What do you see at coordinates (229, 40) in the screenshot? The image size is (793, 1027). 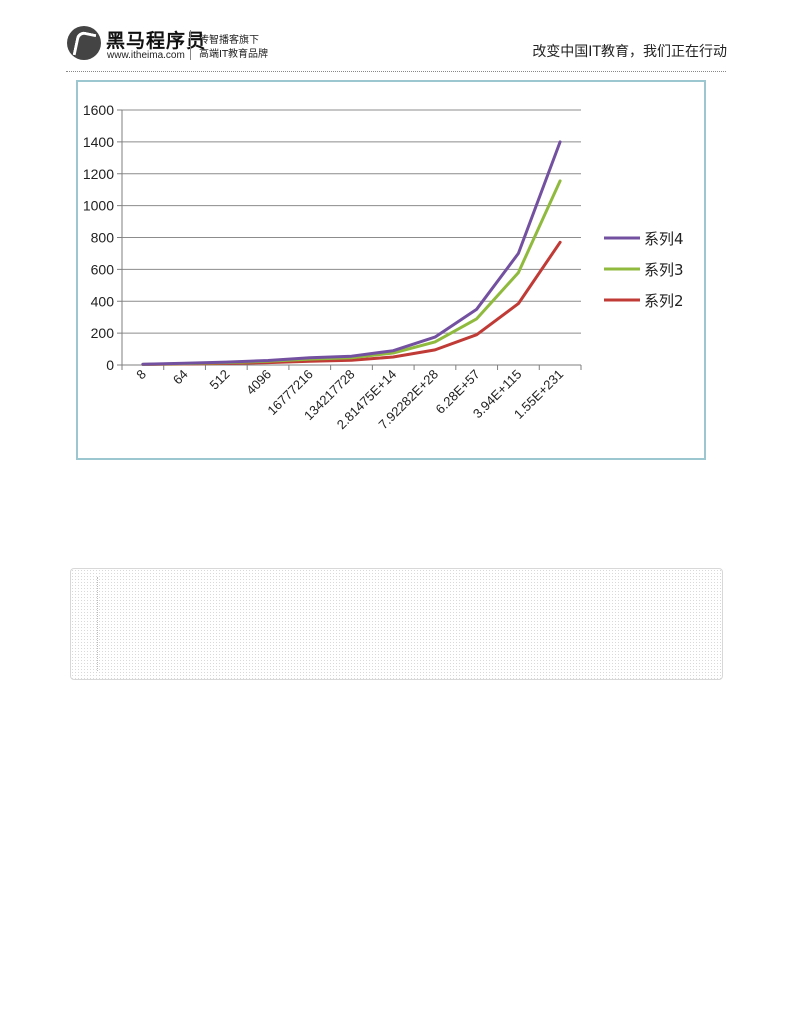 I see `tagline-line1: 传智播客旗下` at bounding box center [229, 40].